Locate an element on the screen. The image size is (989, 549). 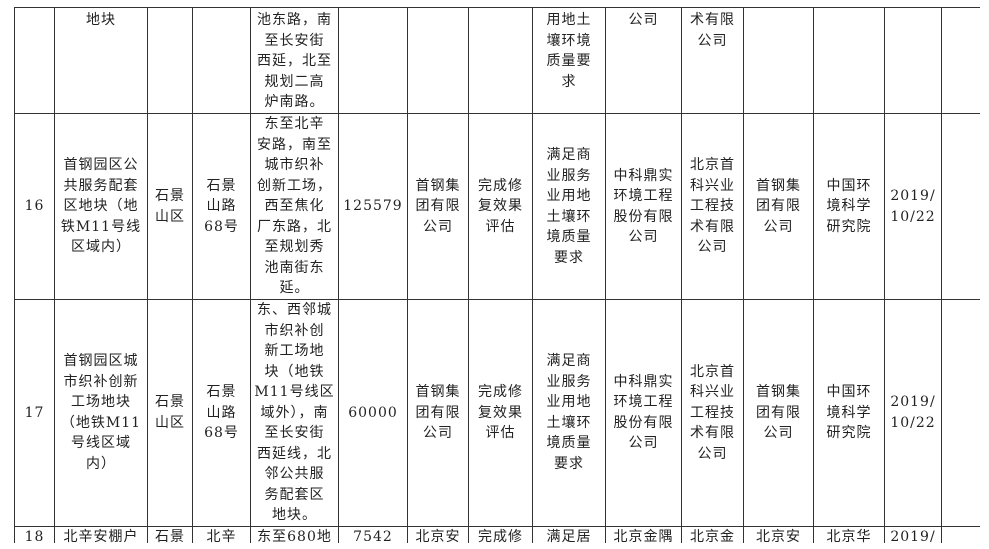
table-cell: 125579 is located at coordinates (373, 206).